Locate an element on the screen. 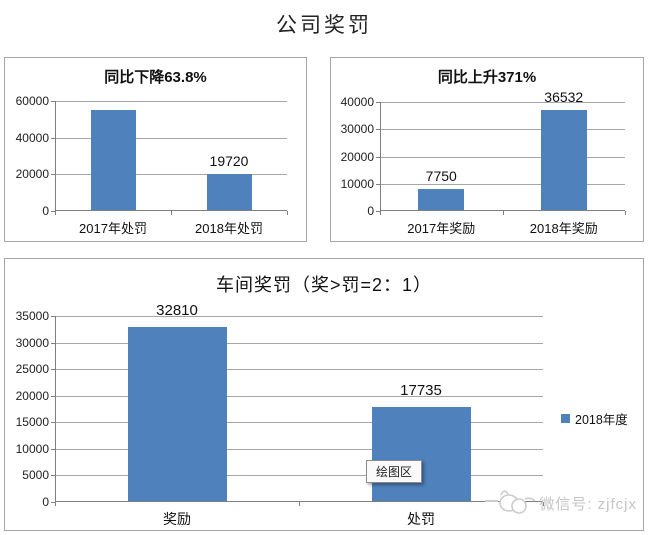  page-title: 公司奖罚 is located at coordinates (324, 25).